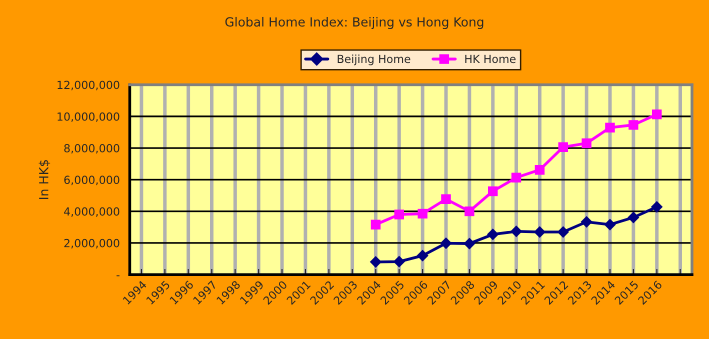 Image resolution: width=709 pixels, height=339 pixels. Describe the element at coordinates (374, 60) in the screenshot. I see `legend-label: Beijing Home` at that location.